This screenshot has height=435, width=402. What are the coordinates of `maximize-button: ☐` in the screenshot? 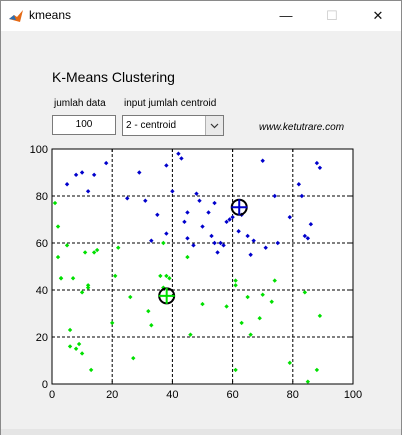 It's located at (332, 15).